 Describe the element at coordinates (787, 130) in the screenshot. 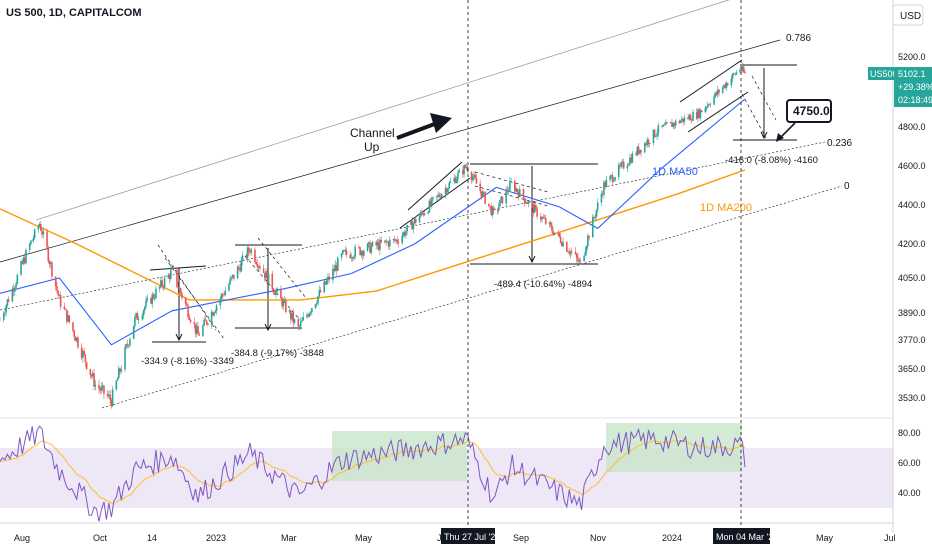

I see `target-arrow` at that location.